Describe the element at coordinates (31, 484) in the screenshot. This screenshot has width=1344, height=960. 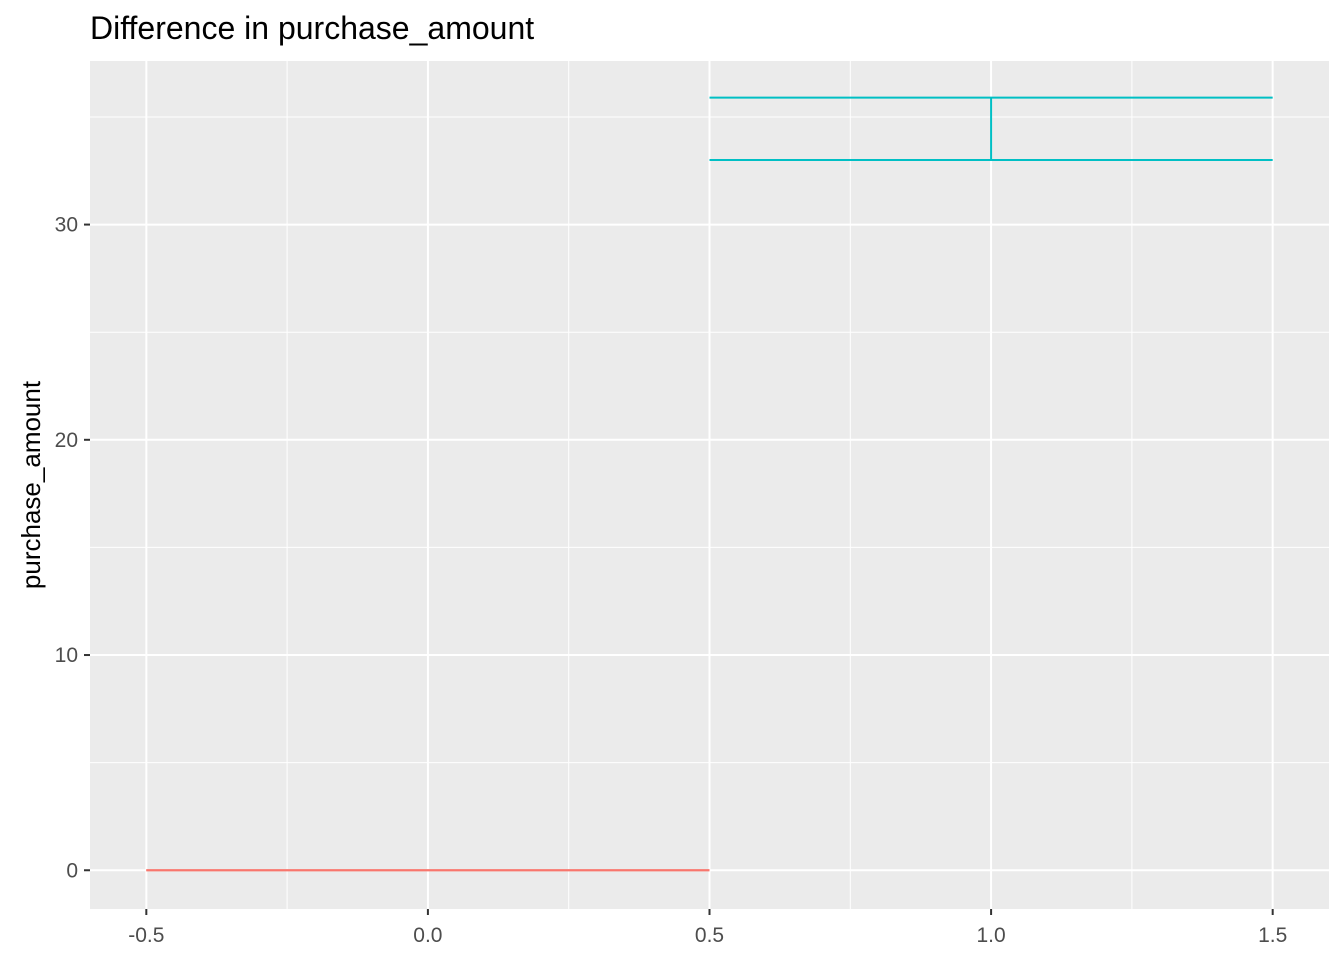
I see `y-axis-title: purchase_amount` at that location.